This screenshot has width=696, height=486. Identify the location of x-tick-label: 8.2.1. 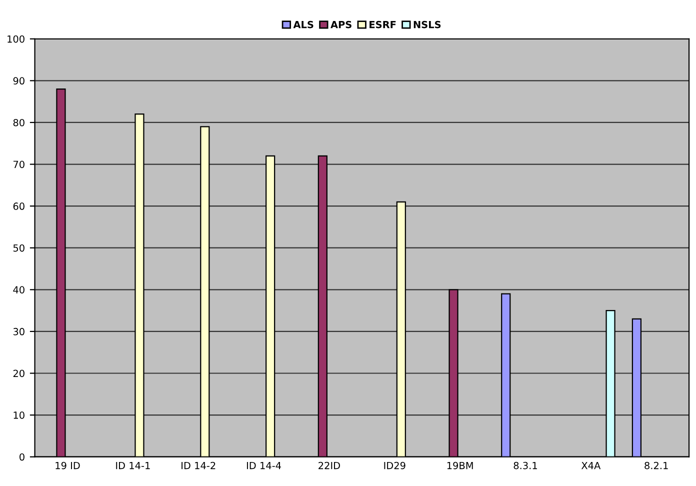
(656, 466).